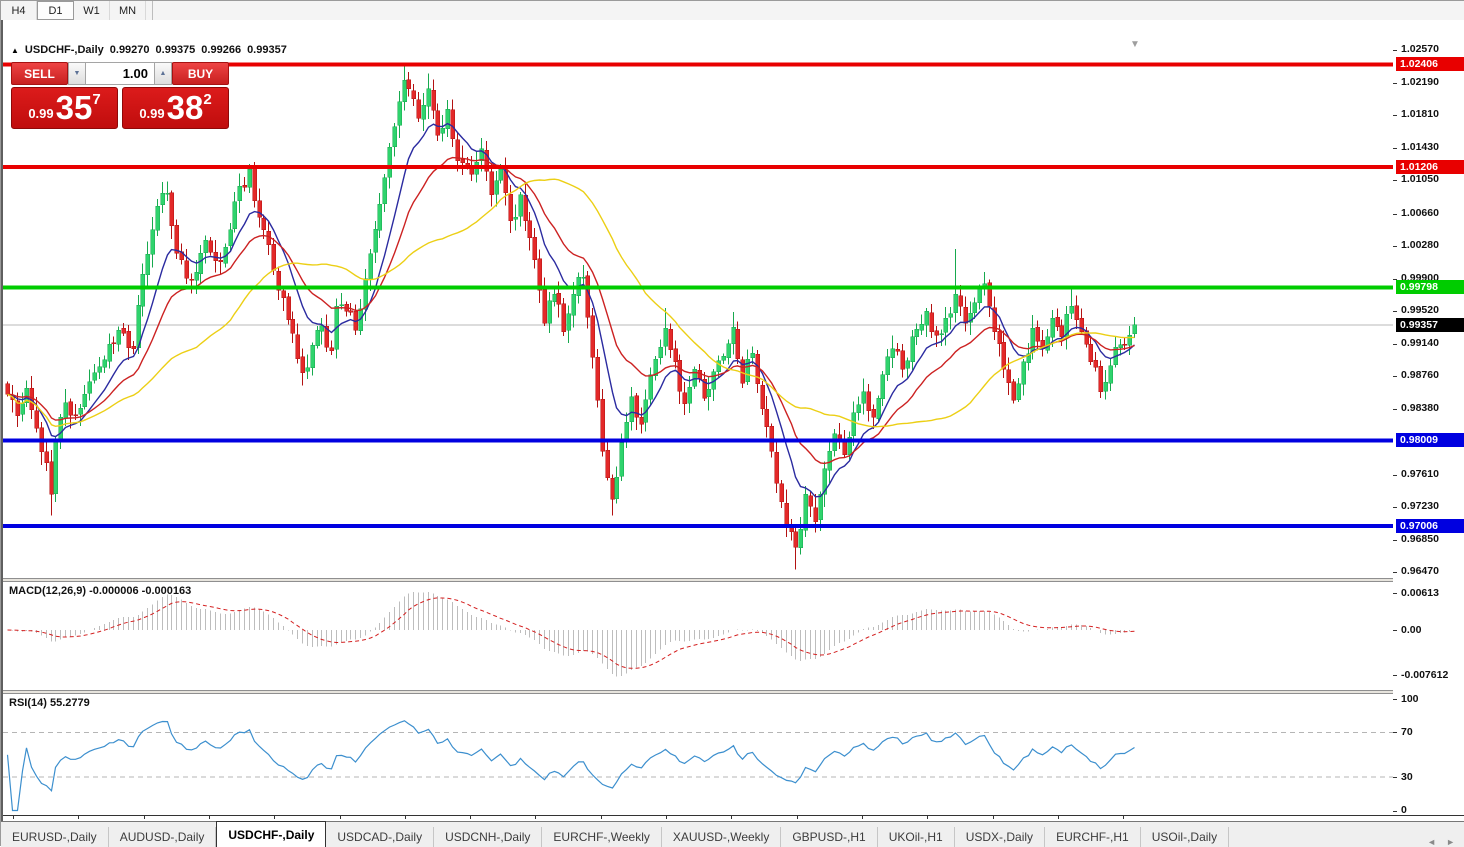 The width and height of the screenshot is (1464, 847). I want to click on chart-tab-gbpusd-h1: GBPUSD-,H1, so click(829, 837).